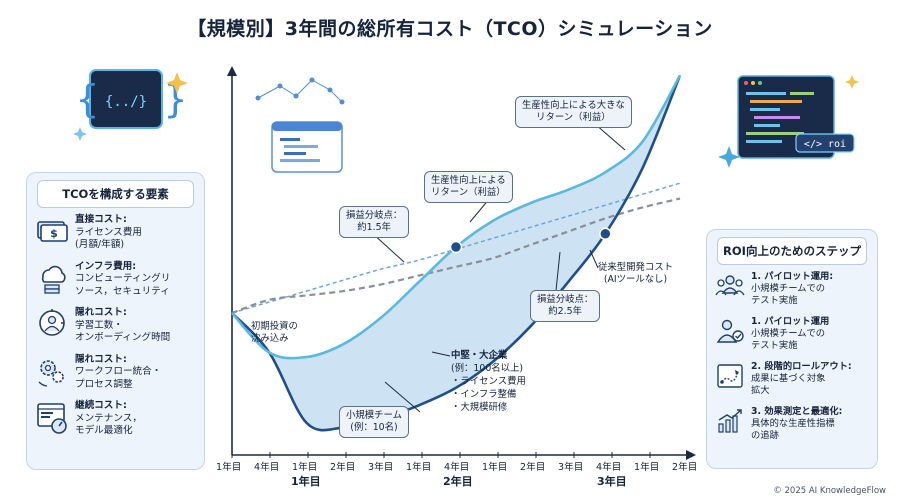  What do you see at coordinates (825, 144) in the screenshot?
I see `roi-tag: </> roi` at bounding box center [825, 144].